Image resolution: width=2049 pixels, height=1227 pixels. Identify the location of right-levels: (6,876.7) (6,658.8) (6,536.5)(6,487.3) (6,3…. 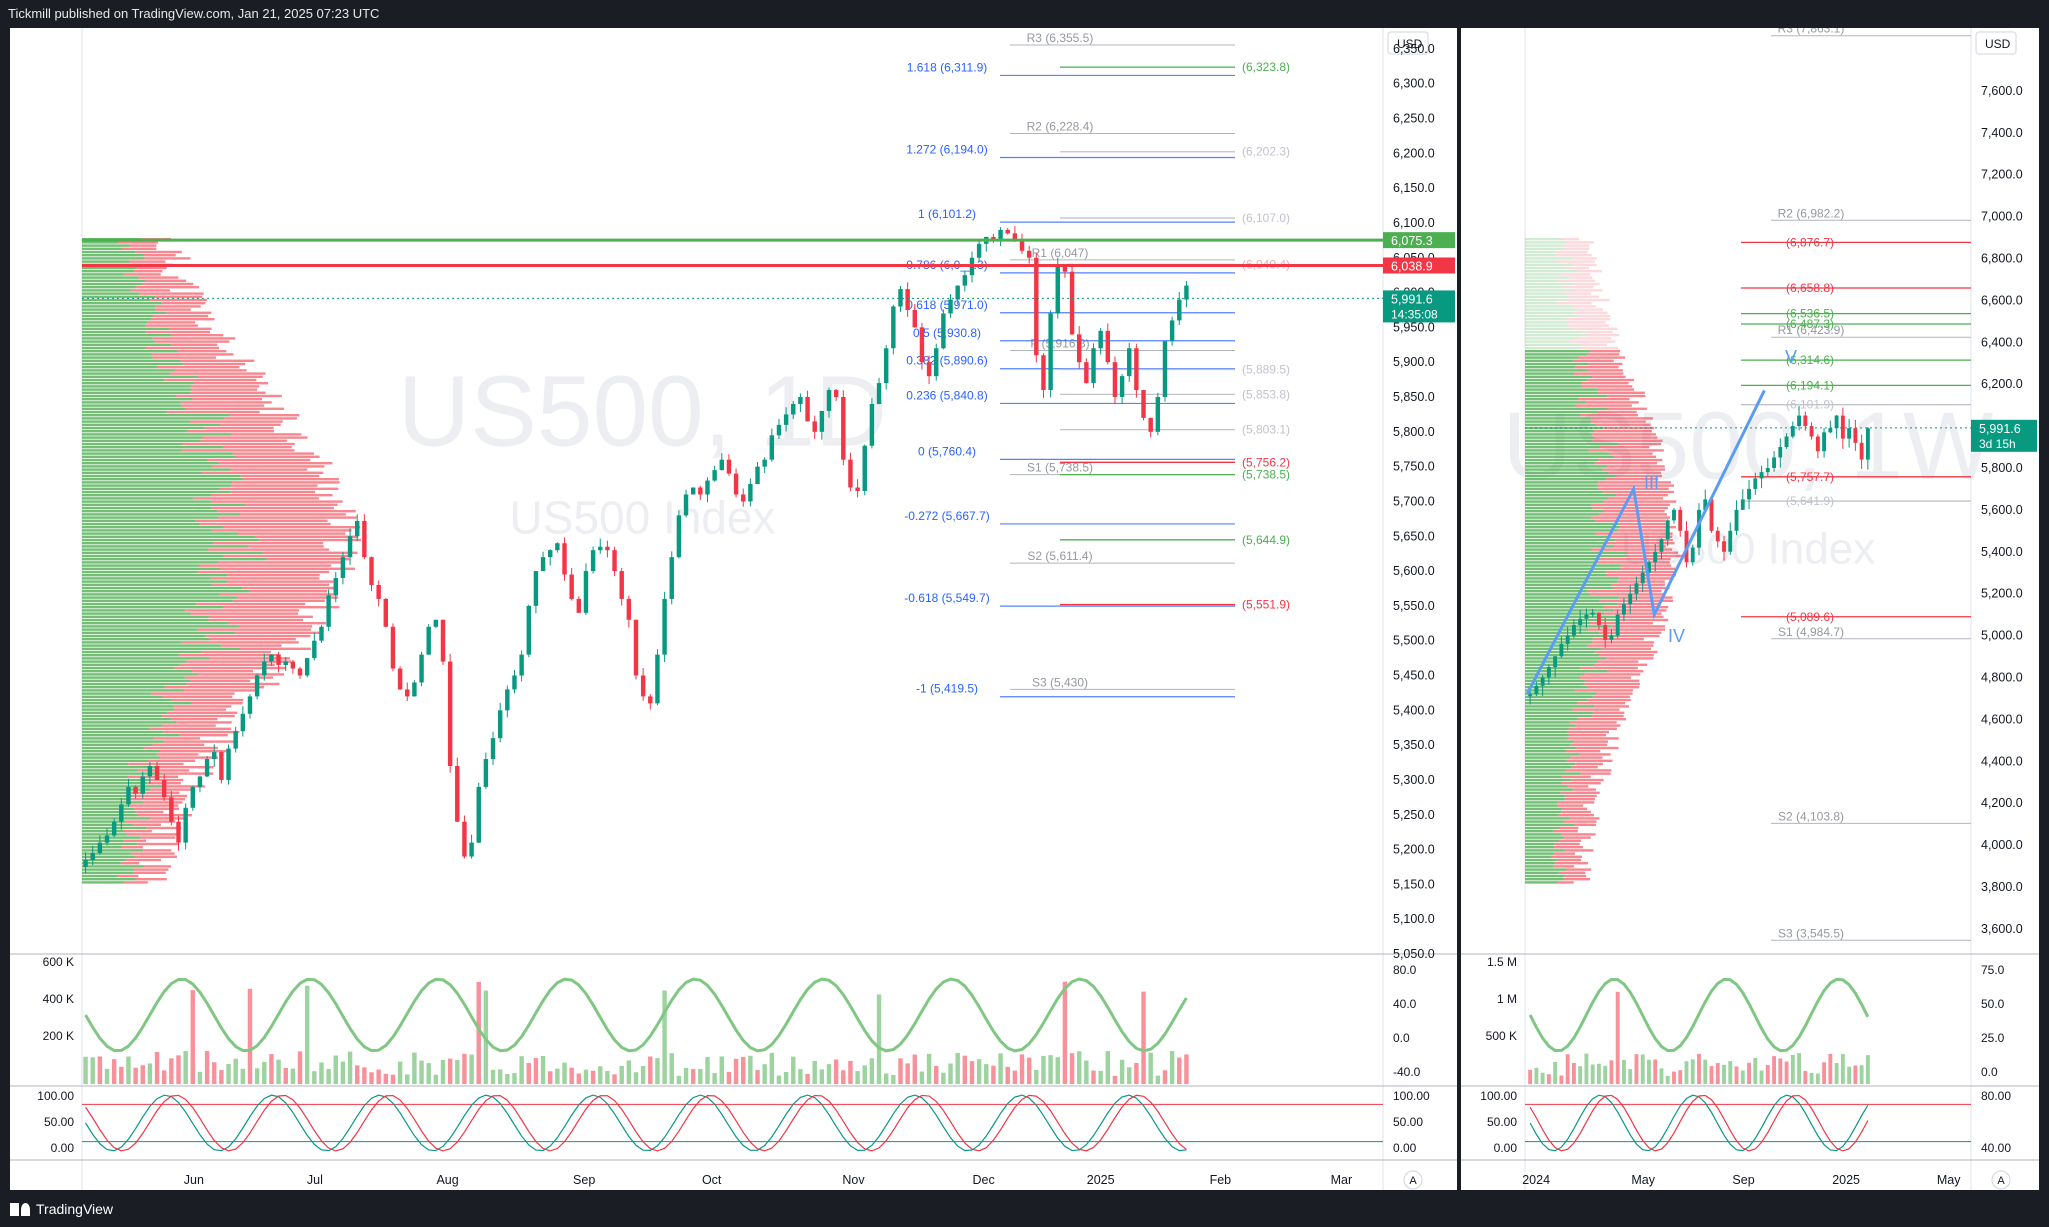
(1856, 429).